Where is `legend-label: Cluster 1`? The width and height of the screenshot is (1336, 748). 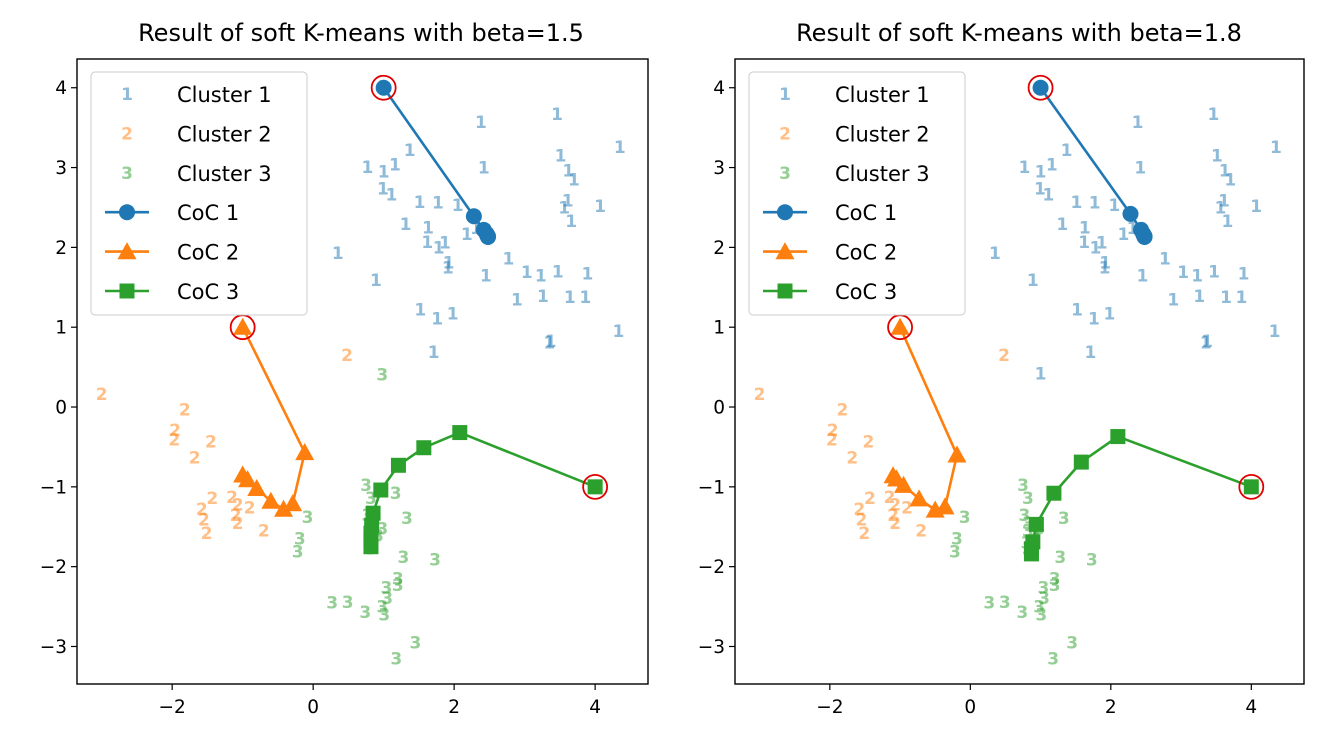
legend-label: Cluster 1 is located at coordinates (224, 95).